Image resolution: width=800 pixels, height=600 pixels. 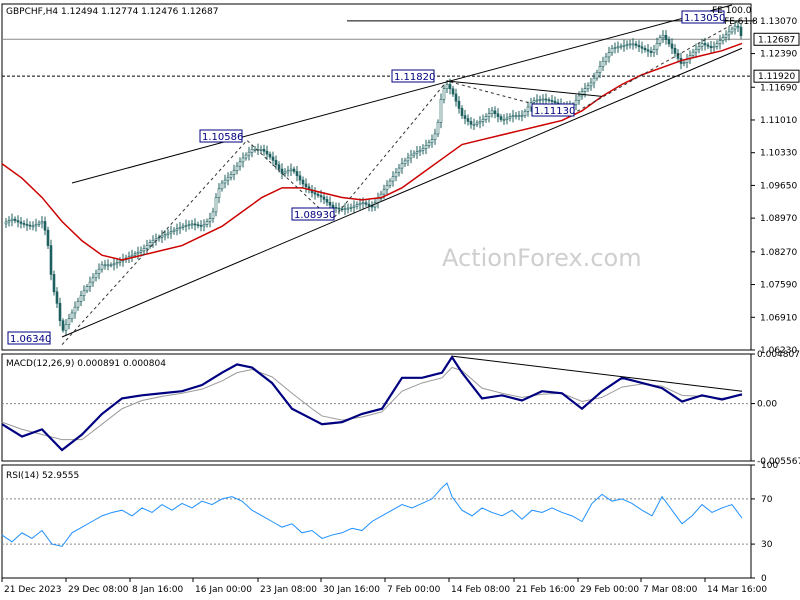 What do you see at coordinates (542, 258) in the screenshot?
I see `watermark: ActionForex.com` at bounding box center [542, 258].